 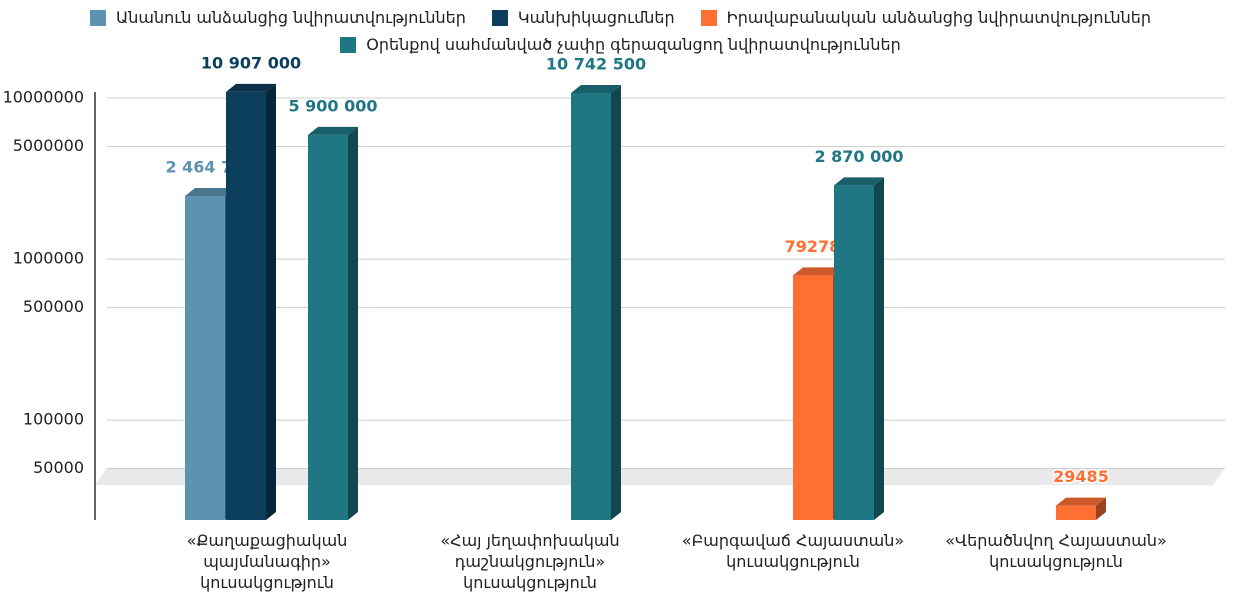 What do you see at coordinates (48, 145) in the screenshot?
I see `y-tick-label: 5000000` at bounding box center [48, 145].